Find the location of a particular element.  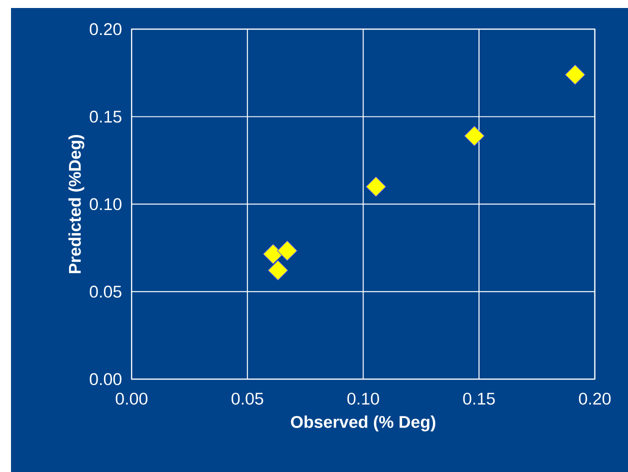

x-tick-label: 0.20 is located at coordinates (594, 398).